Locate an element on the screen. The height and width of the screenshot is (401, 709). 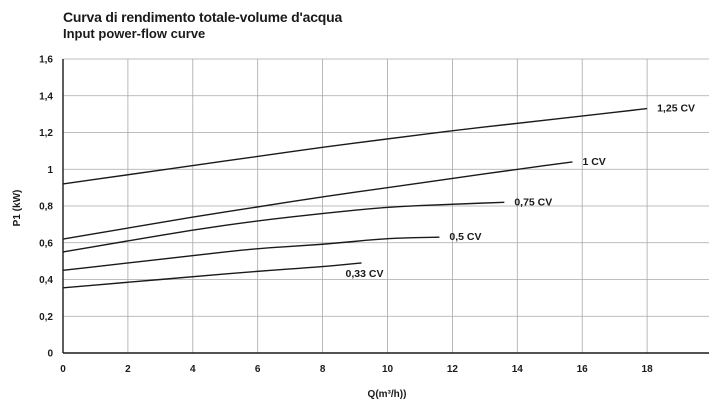
y-tick-label: 1,2 is located at coordinates (46, 133).